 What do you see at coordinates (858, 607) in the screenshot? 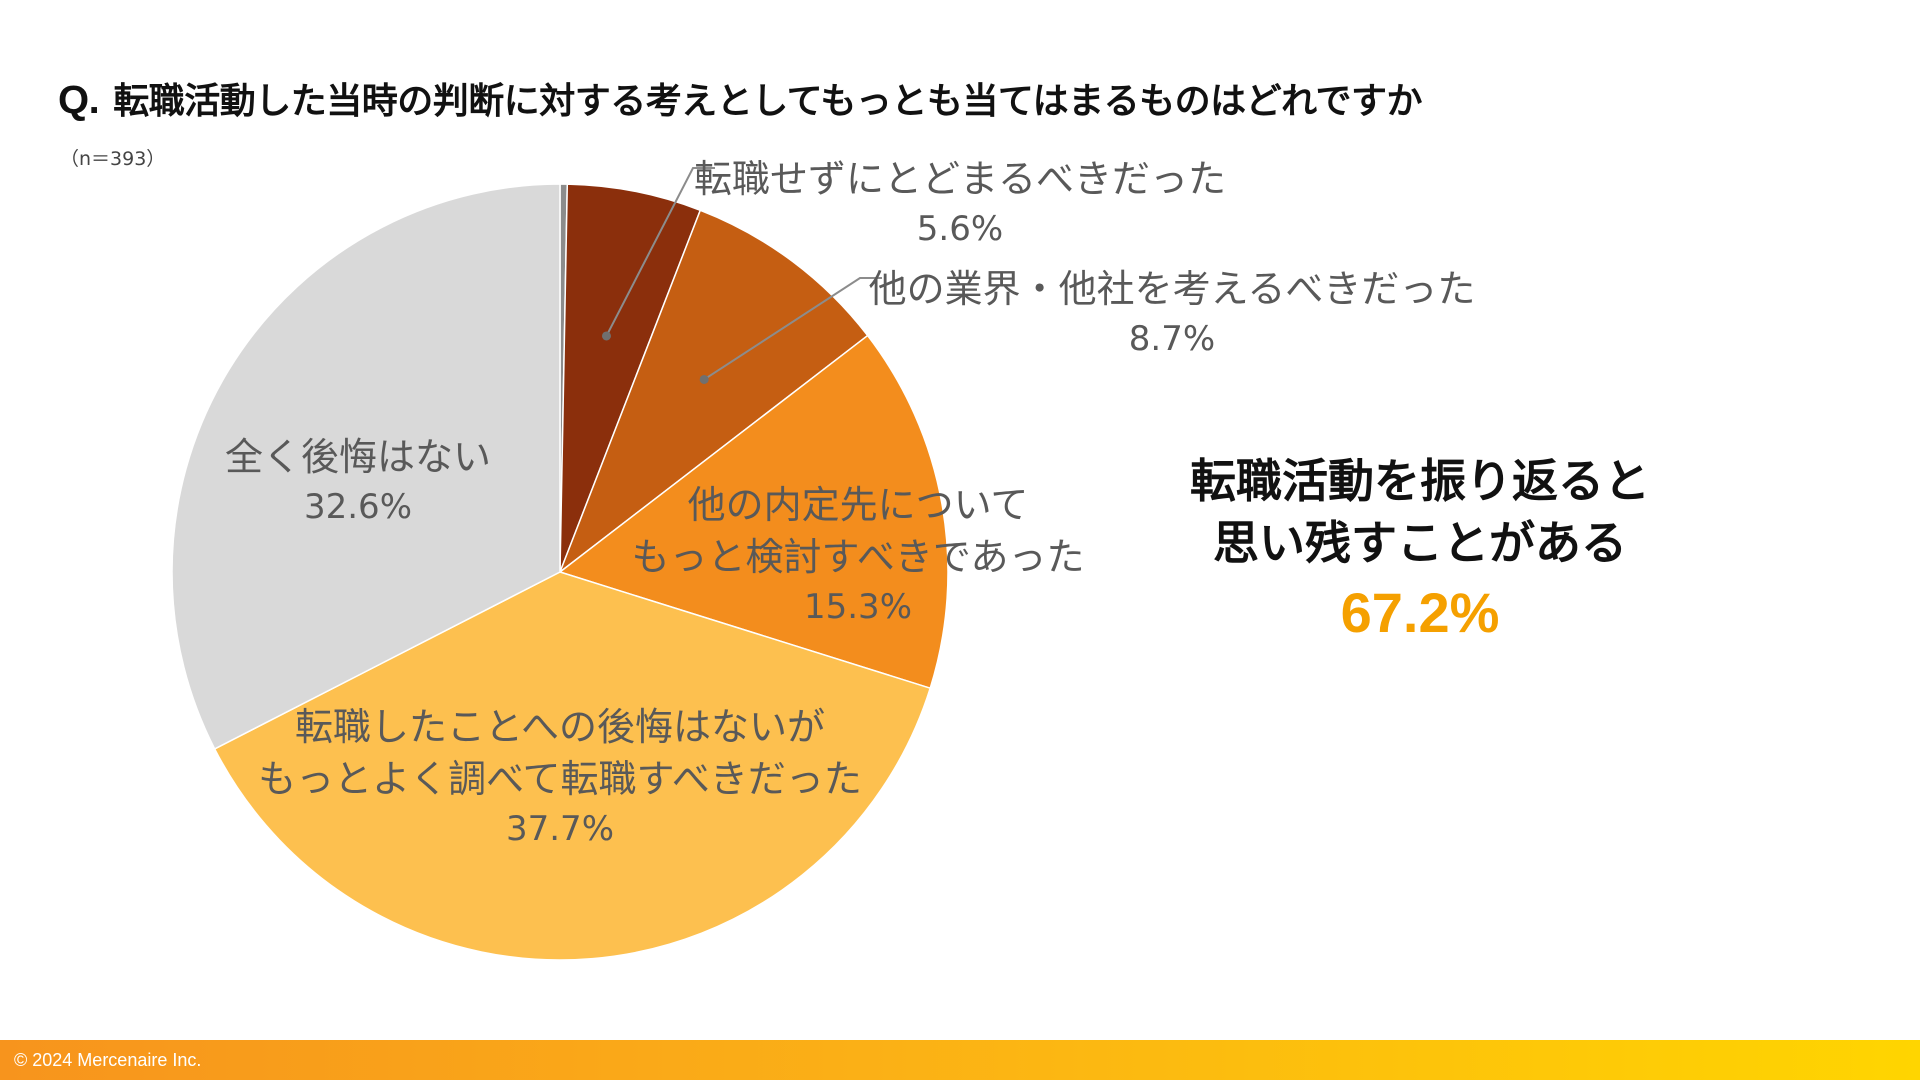
I see `slice-pct-consider-other-offers: 15.3%` at bounding box center [858, 607].